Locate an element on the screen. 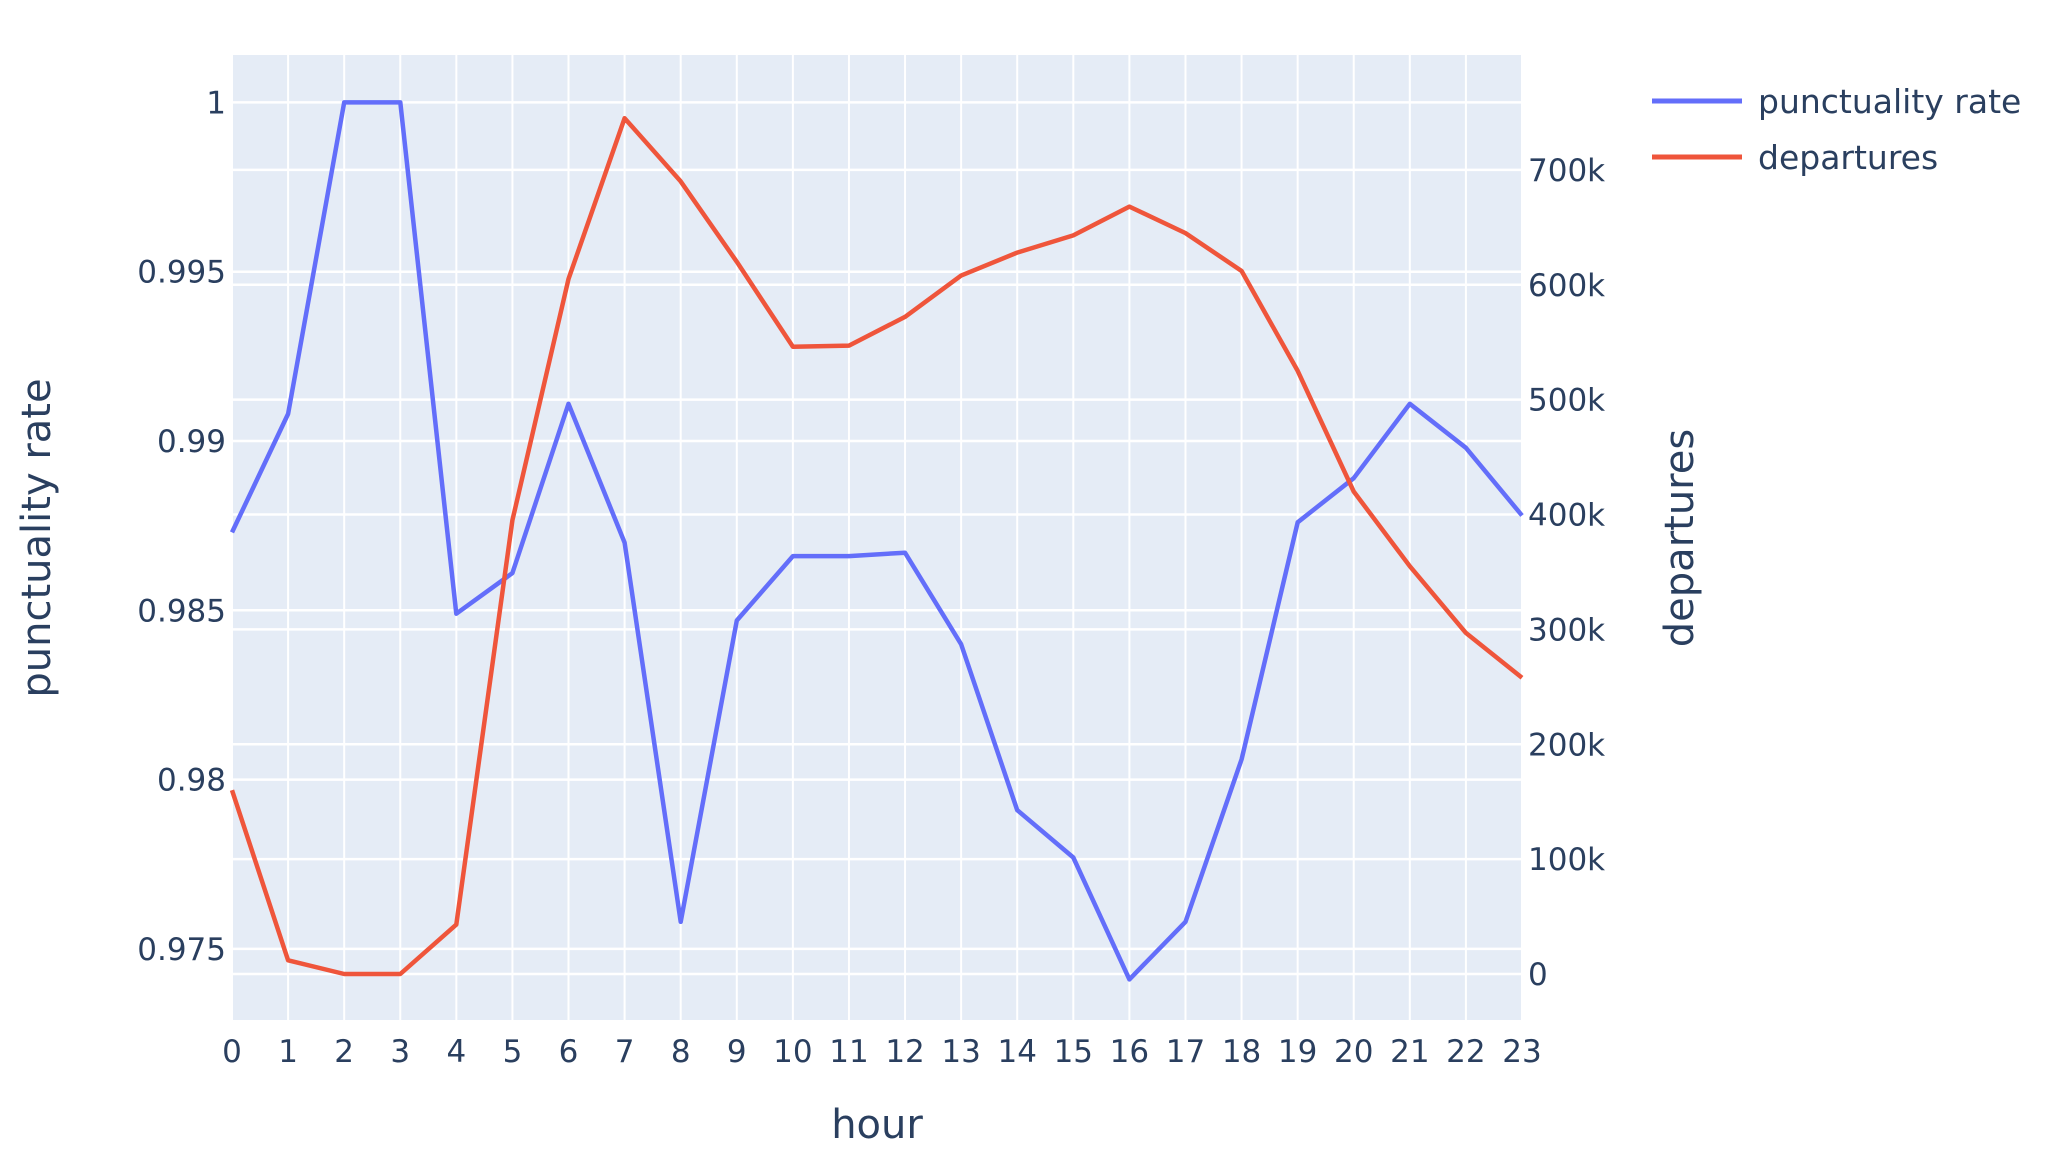 The image size is (2060, 1170). y-right-tick-label: 600k is located at coordinates (1566, 286).